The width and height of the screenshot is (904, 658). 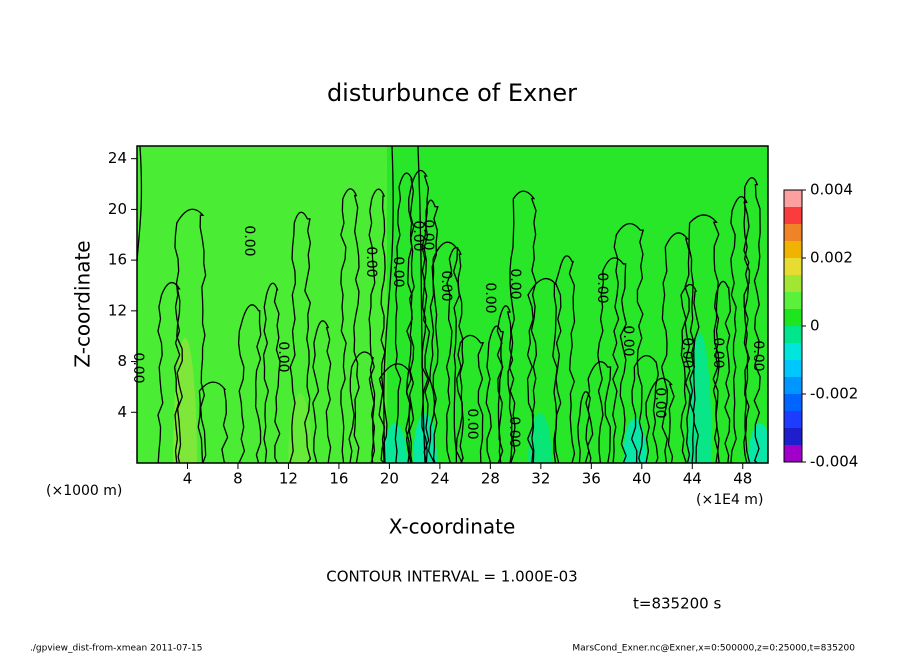 I want to click on colorbar-tick-label: -0.002, so click(x=834, y=394).